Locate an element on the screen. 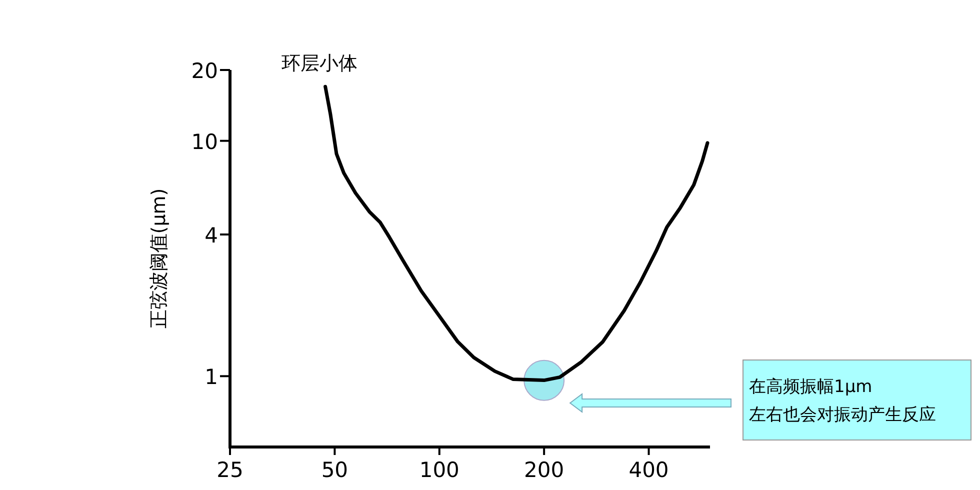 Image resolution: width=980 pixels, height=490 pixels. y-tick-label: 10 is located at coordinates (204, 142).